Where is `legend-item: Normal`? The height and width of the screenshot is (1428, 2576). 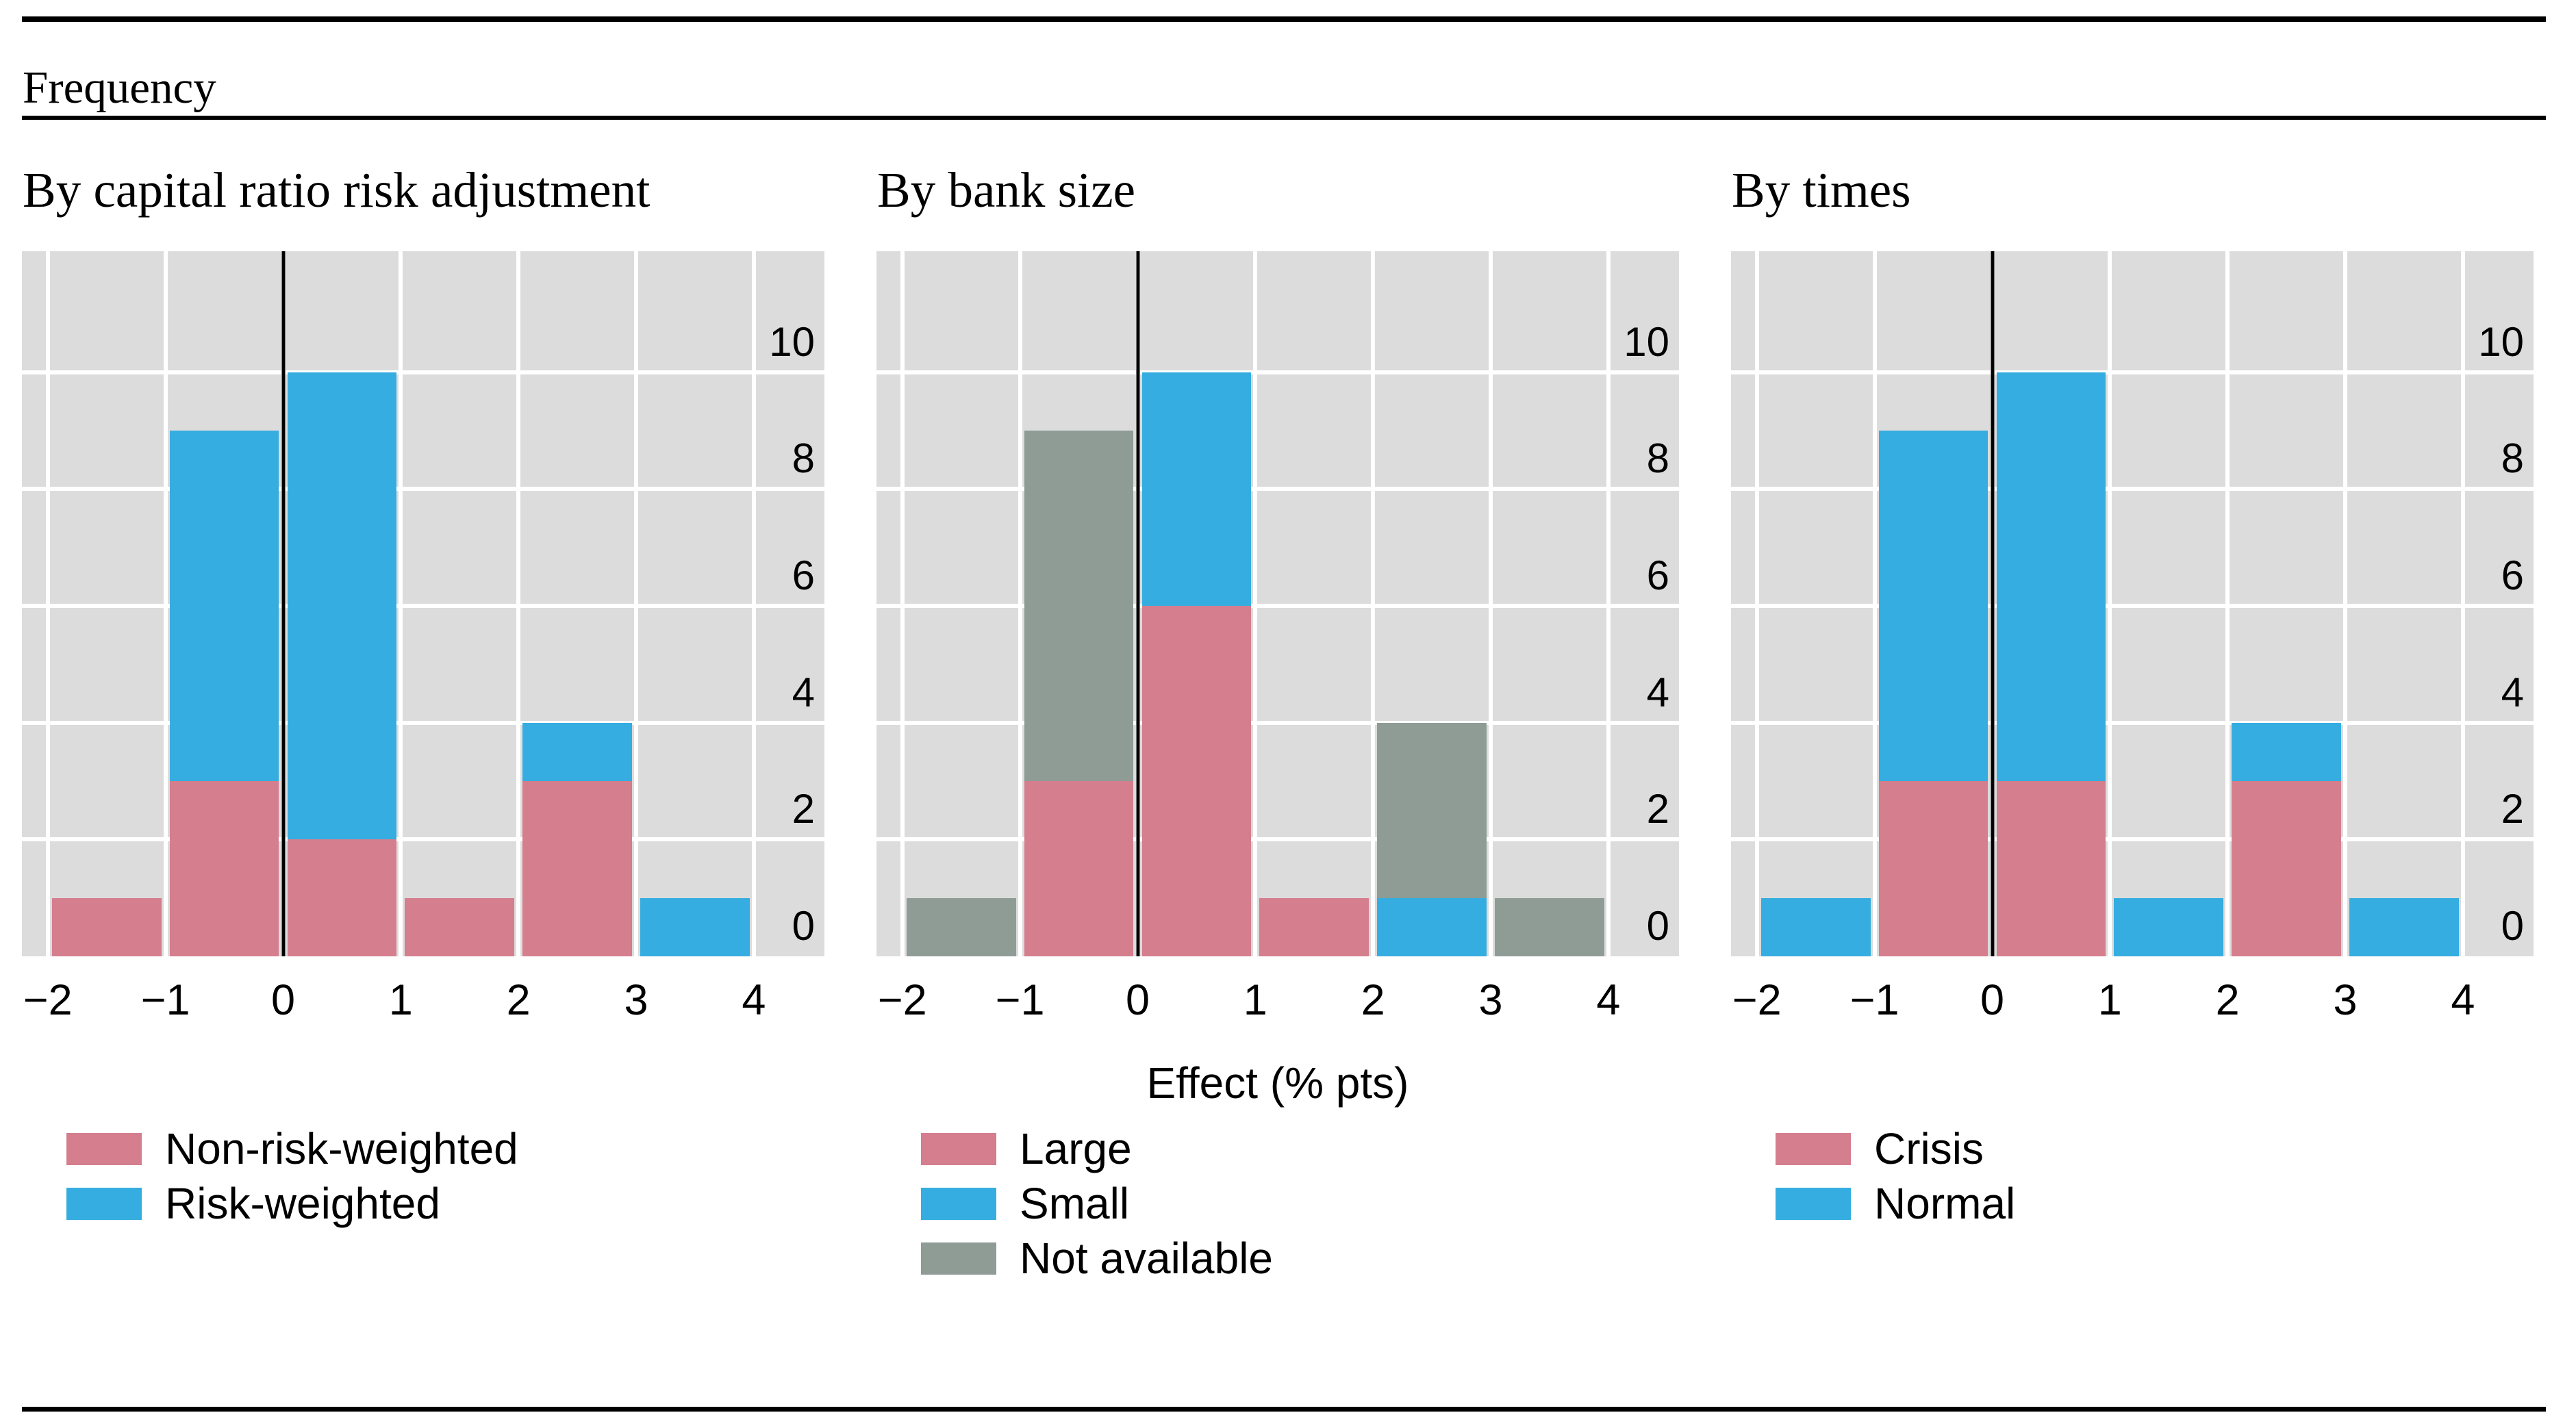
legend-item: Normal is located at coordinates (1895, 1203).